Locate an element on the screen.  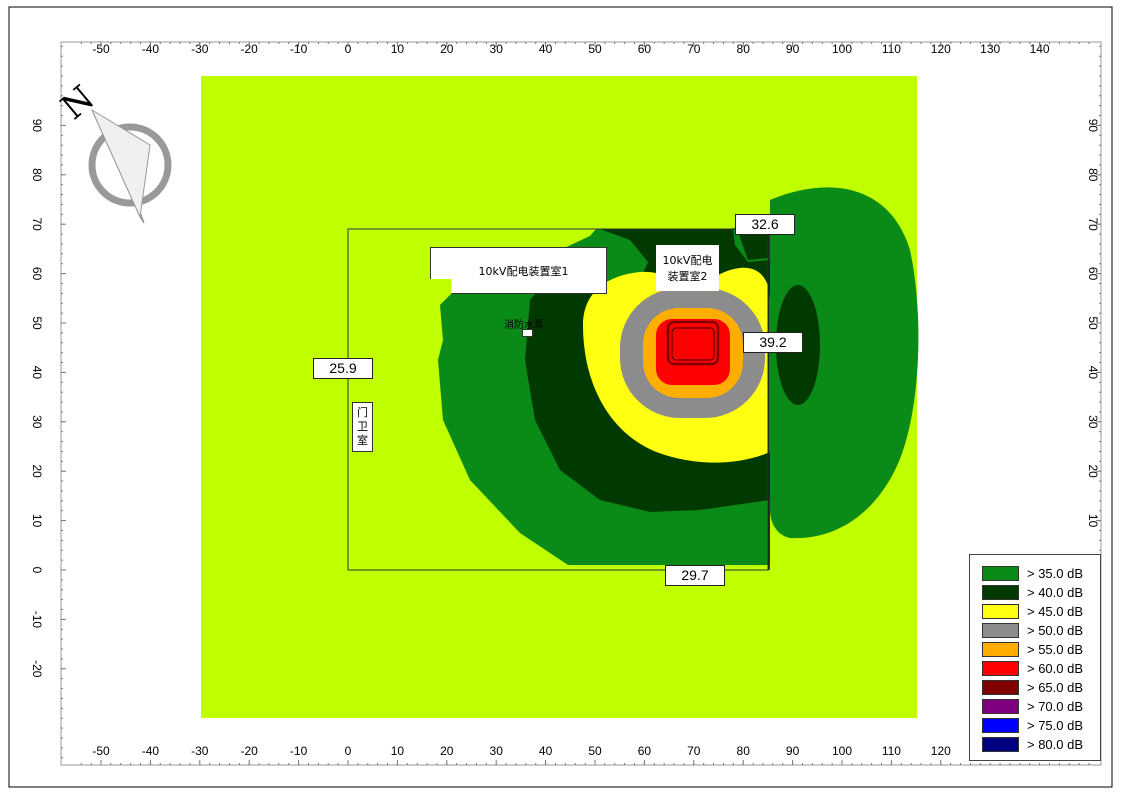
legend-label: > 60.0 dB is located at coordinates (1055, 668).